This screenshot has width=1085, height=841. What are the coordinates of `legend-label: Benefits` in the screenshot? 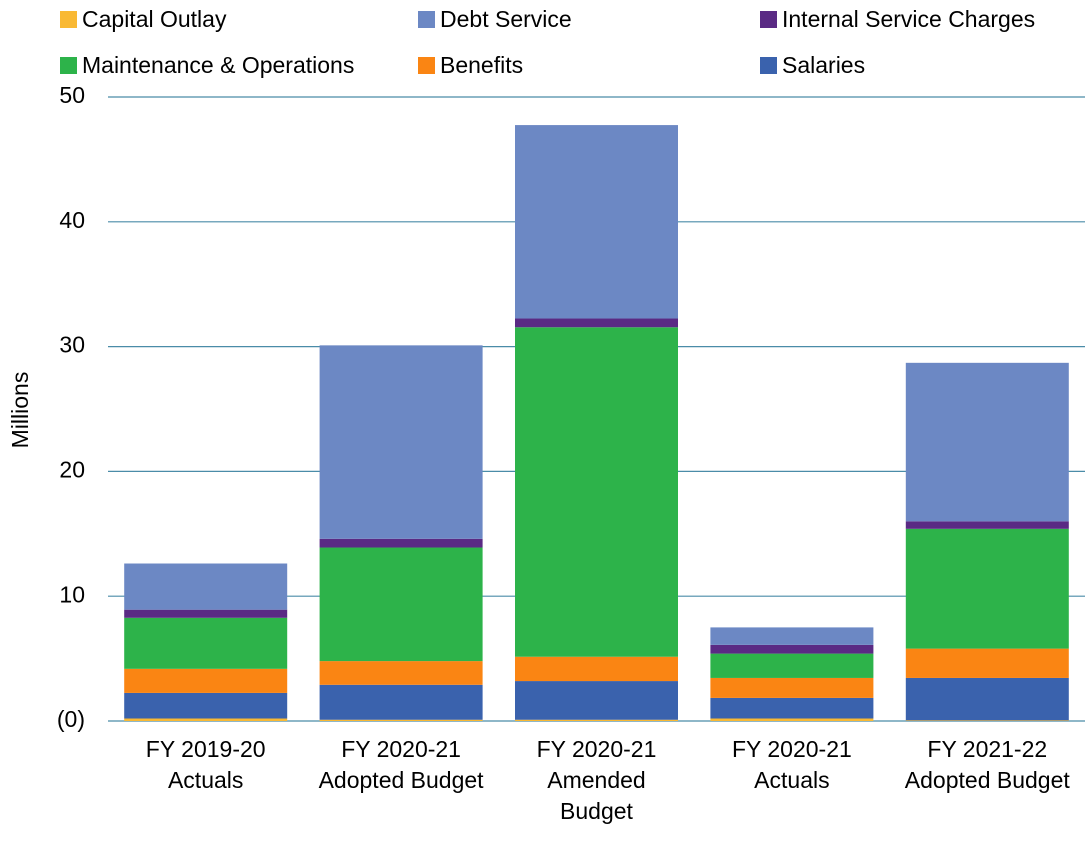 It's located at (481, 65).